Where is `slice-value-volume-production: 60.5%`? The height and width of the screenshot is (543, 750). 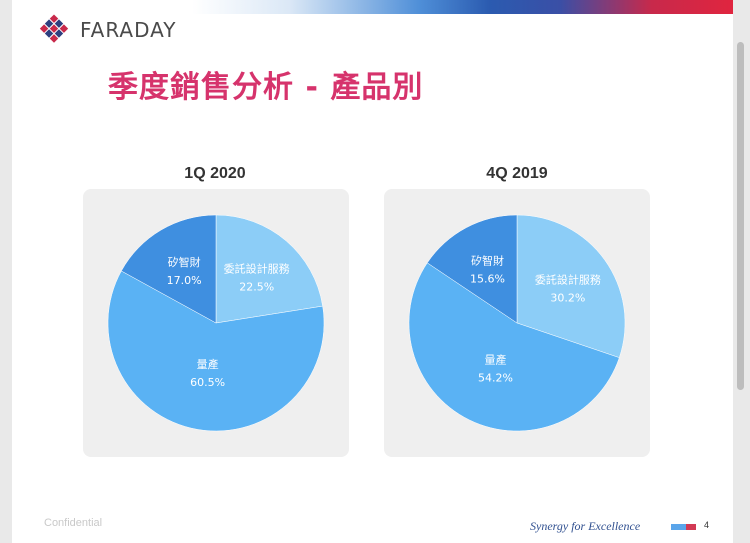 slice-value-volume-production: 60.5% is located at coordinates (207, 382).